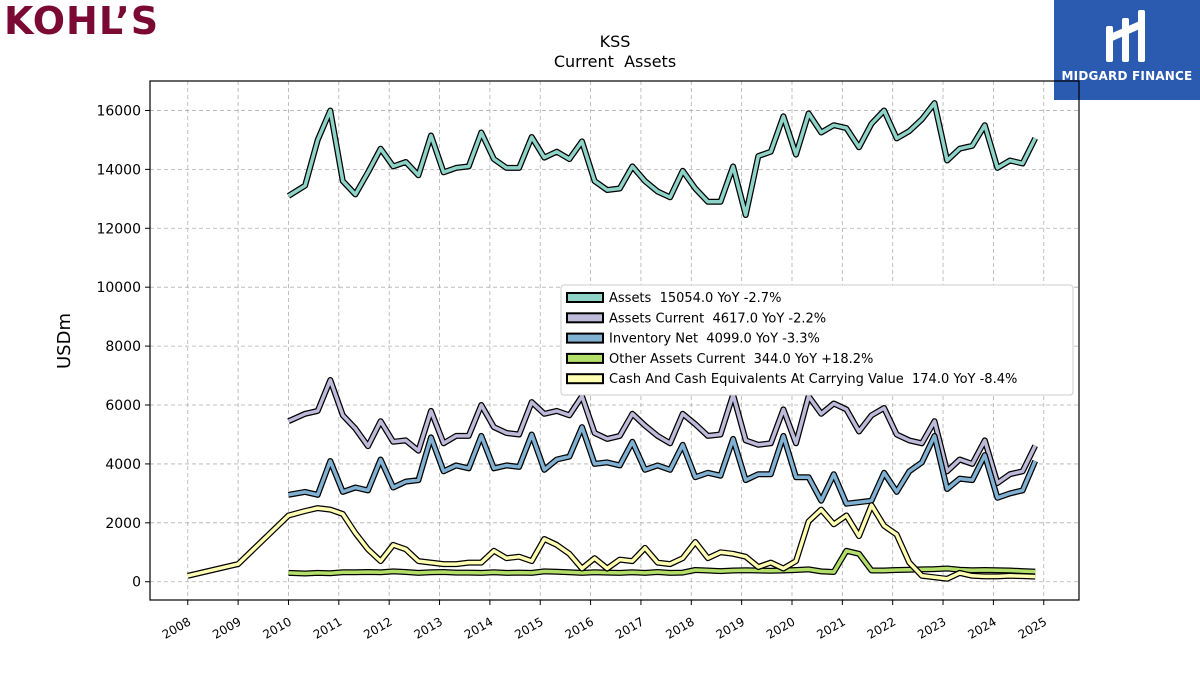 The height and width of the screenshot is (675, 1200). What do you see at coordinates (277, 627) in the screenshot?
I see `x-tick-label: 2010` at bounding box center [277, 627].